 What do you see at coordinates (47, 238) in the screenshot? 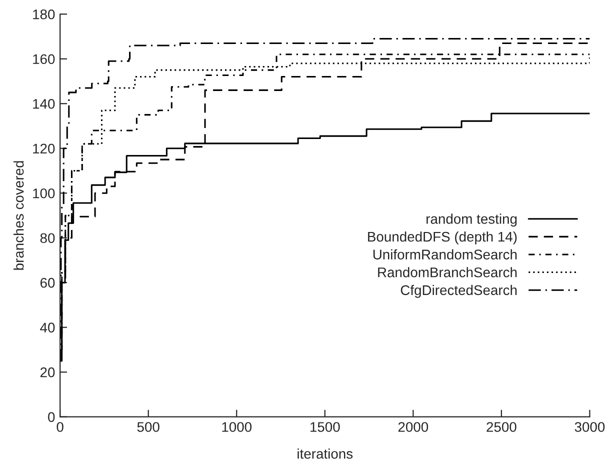
I see `y-tick-label: 80` at bounding box center [47, 238].